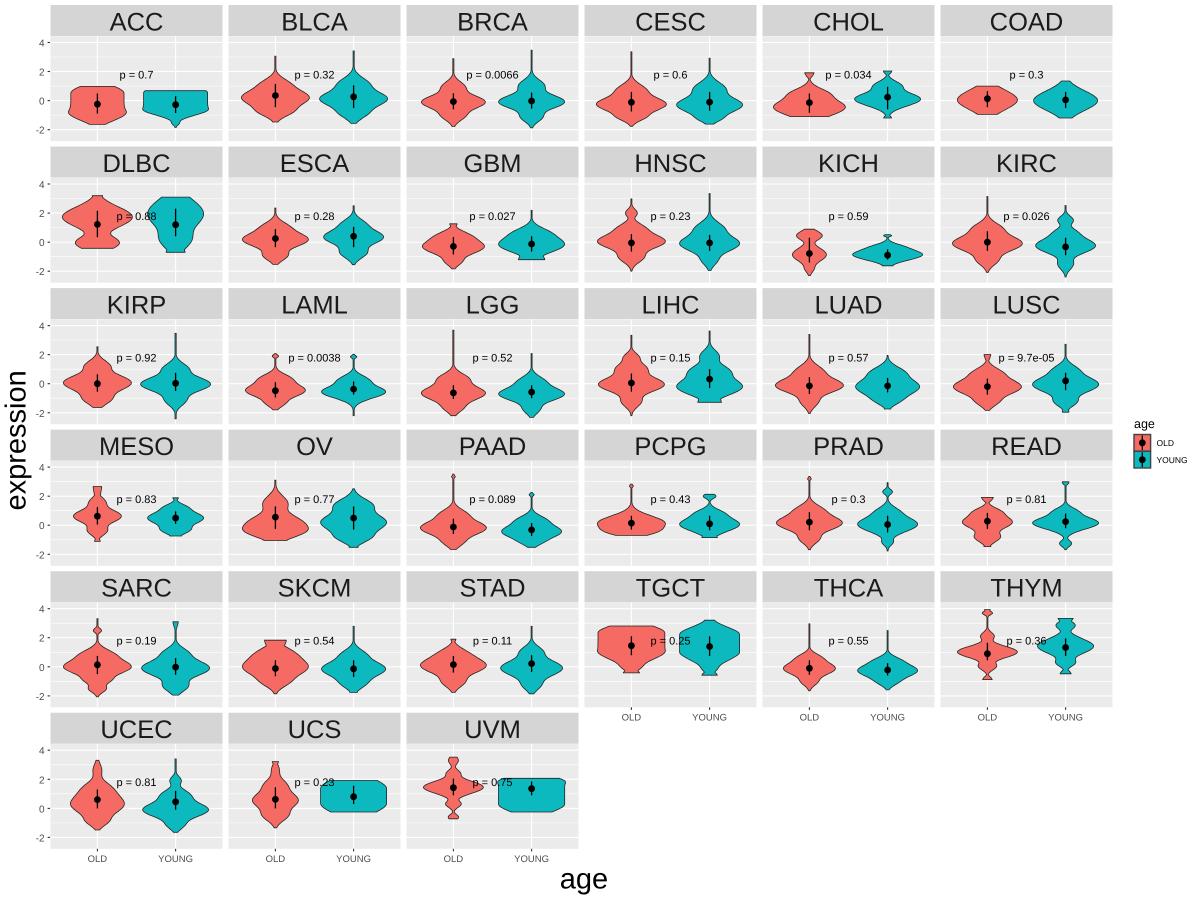  I want to click on svg-text: p = 0.43, so click(670, 500).